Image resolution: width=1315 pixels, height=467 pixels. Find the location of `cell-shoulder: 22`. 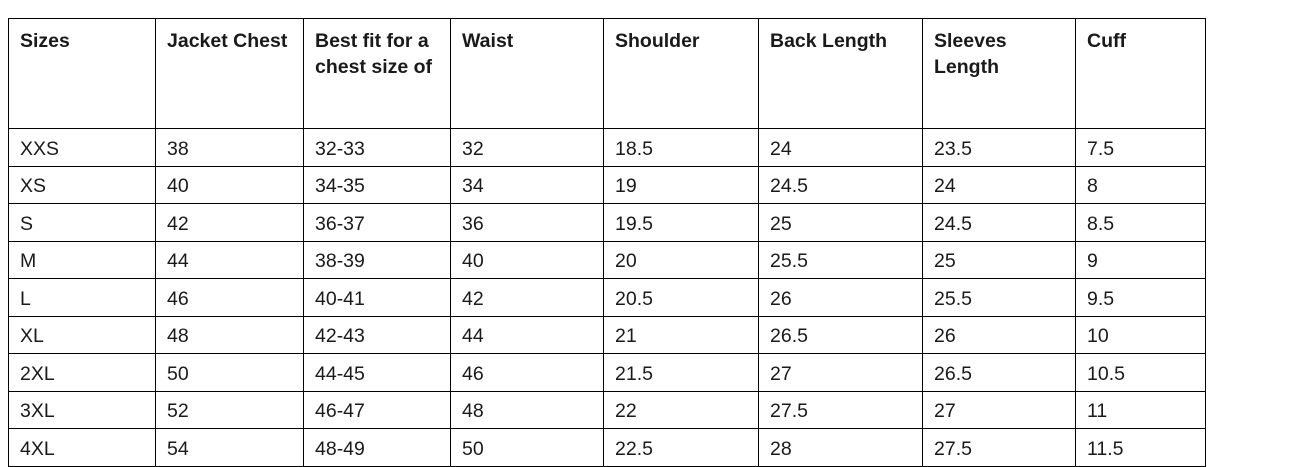

cell-shoulder: 22 is located at coordinates (681, 409).